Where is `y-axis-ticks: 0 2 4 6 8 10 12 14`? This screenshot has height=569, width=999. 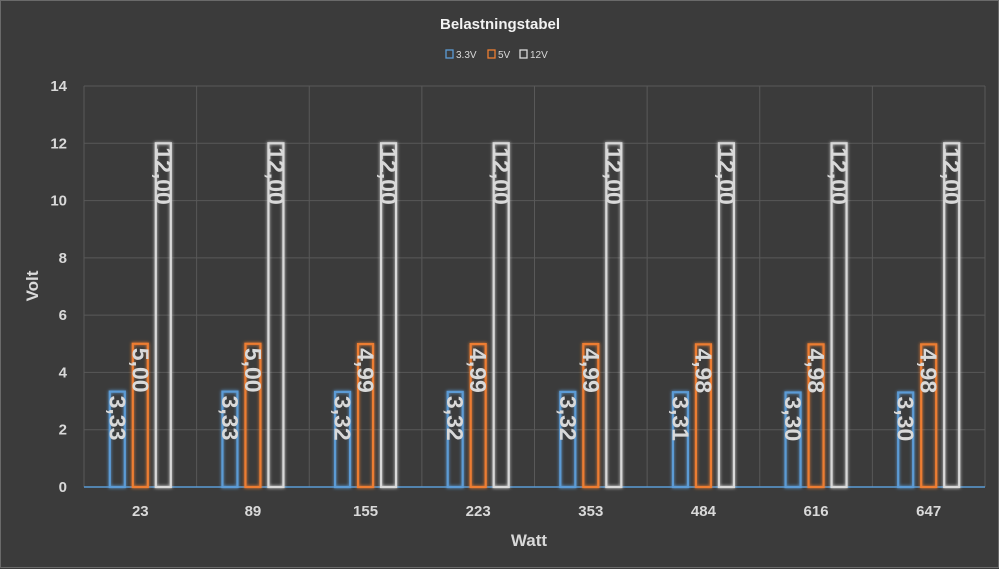
y-axis-ticks: 0 2 4 6 8 10 12 14 is located at coordinates (58, 287).